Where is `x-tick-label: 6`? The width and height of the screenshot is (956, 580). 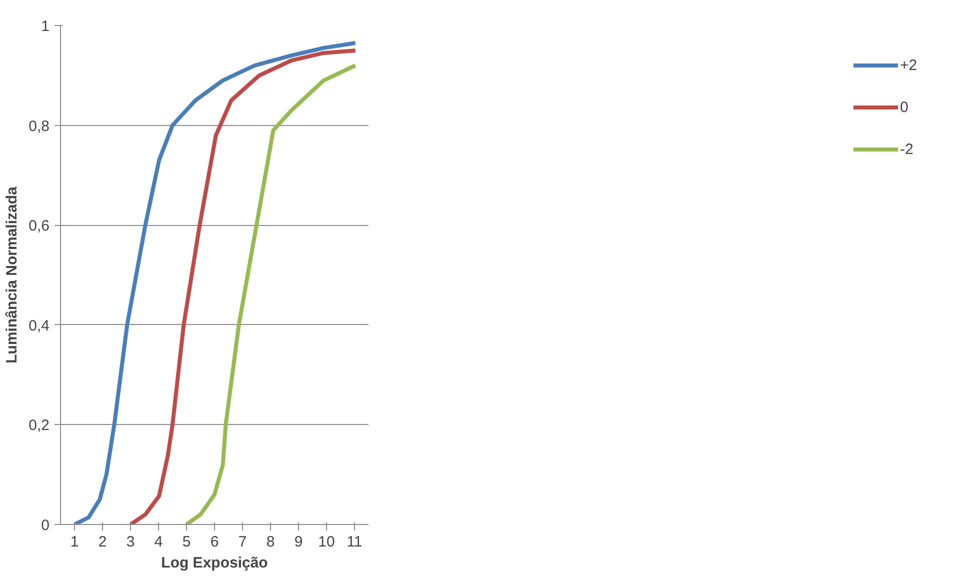 x-tick-label: 6 is located at coordinates (214, 542).